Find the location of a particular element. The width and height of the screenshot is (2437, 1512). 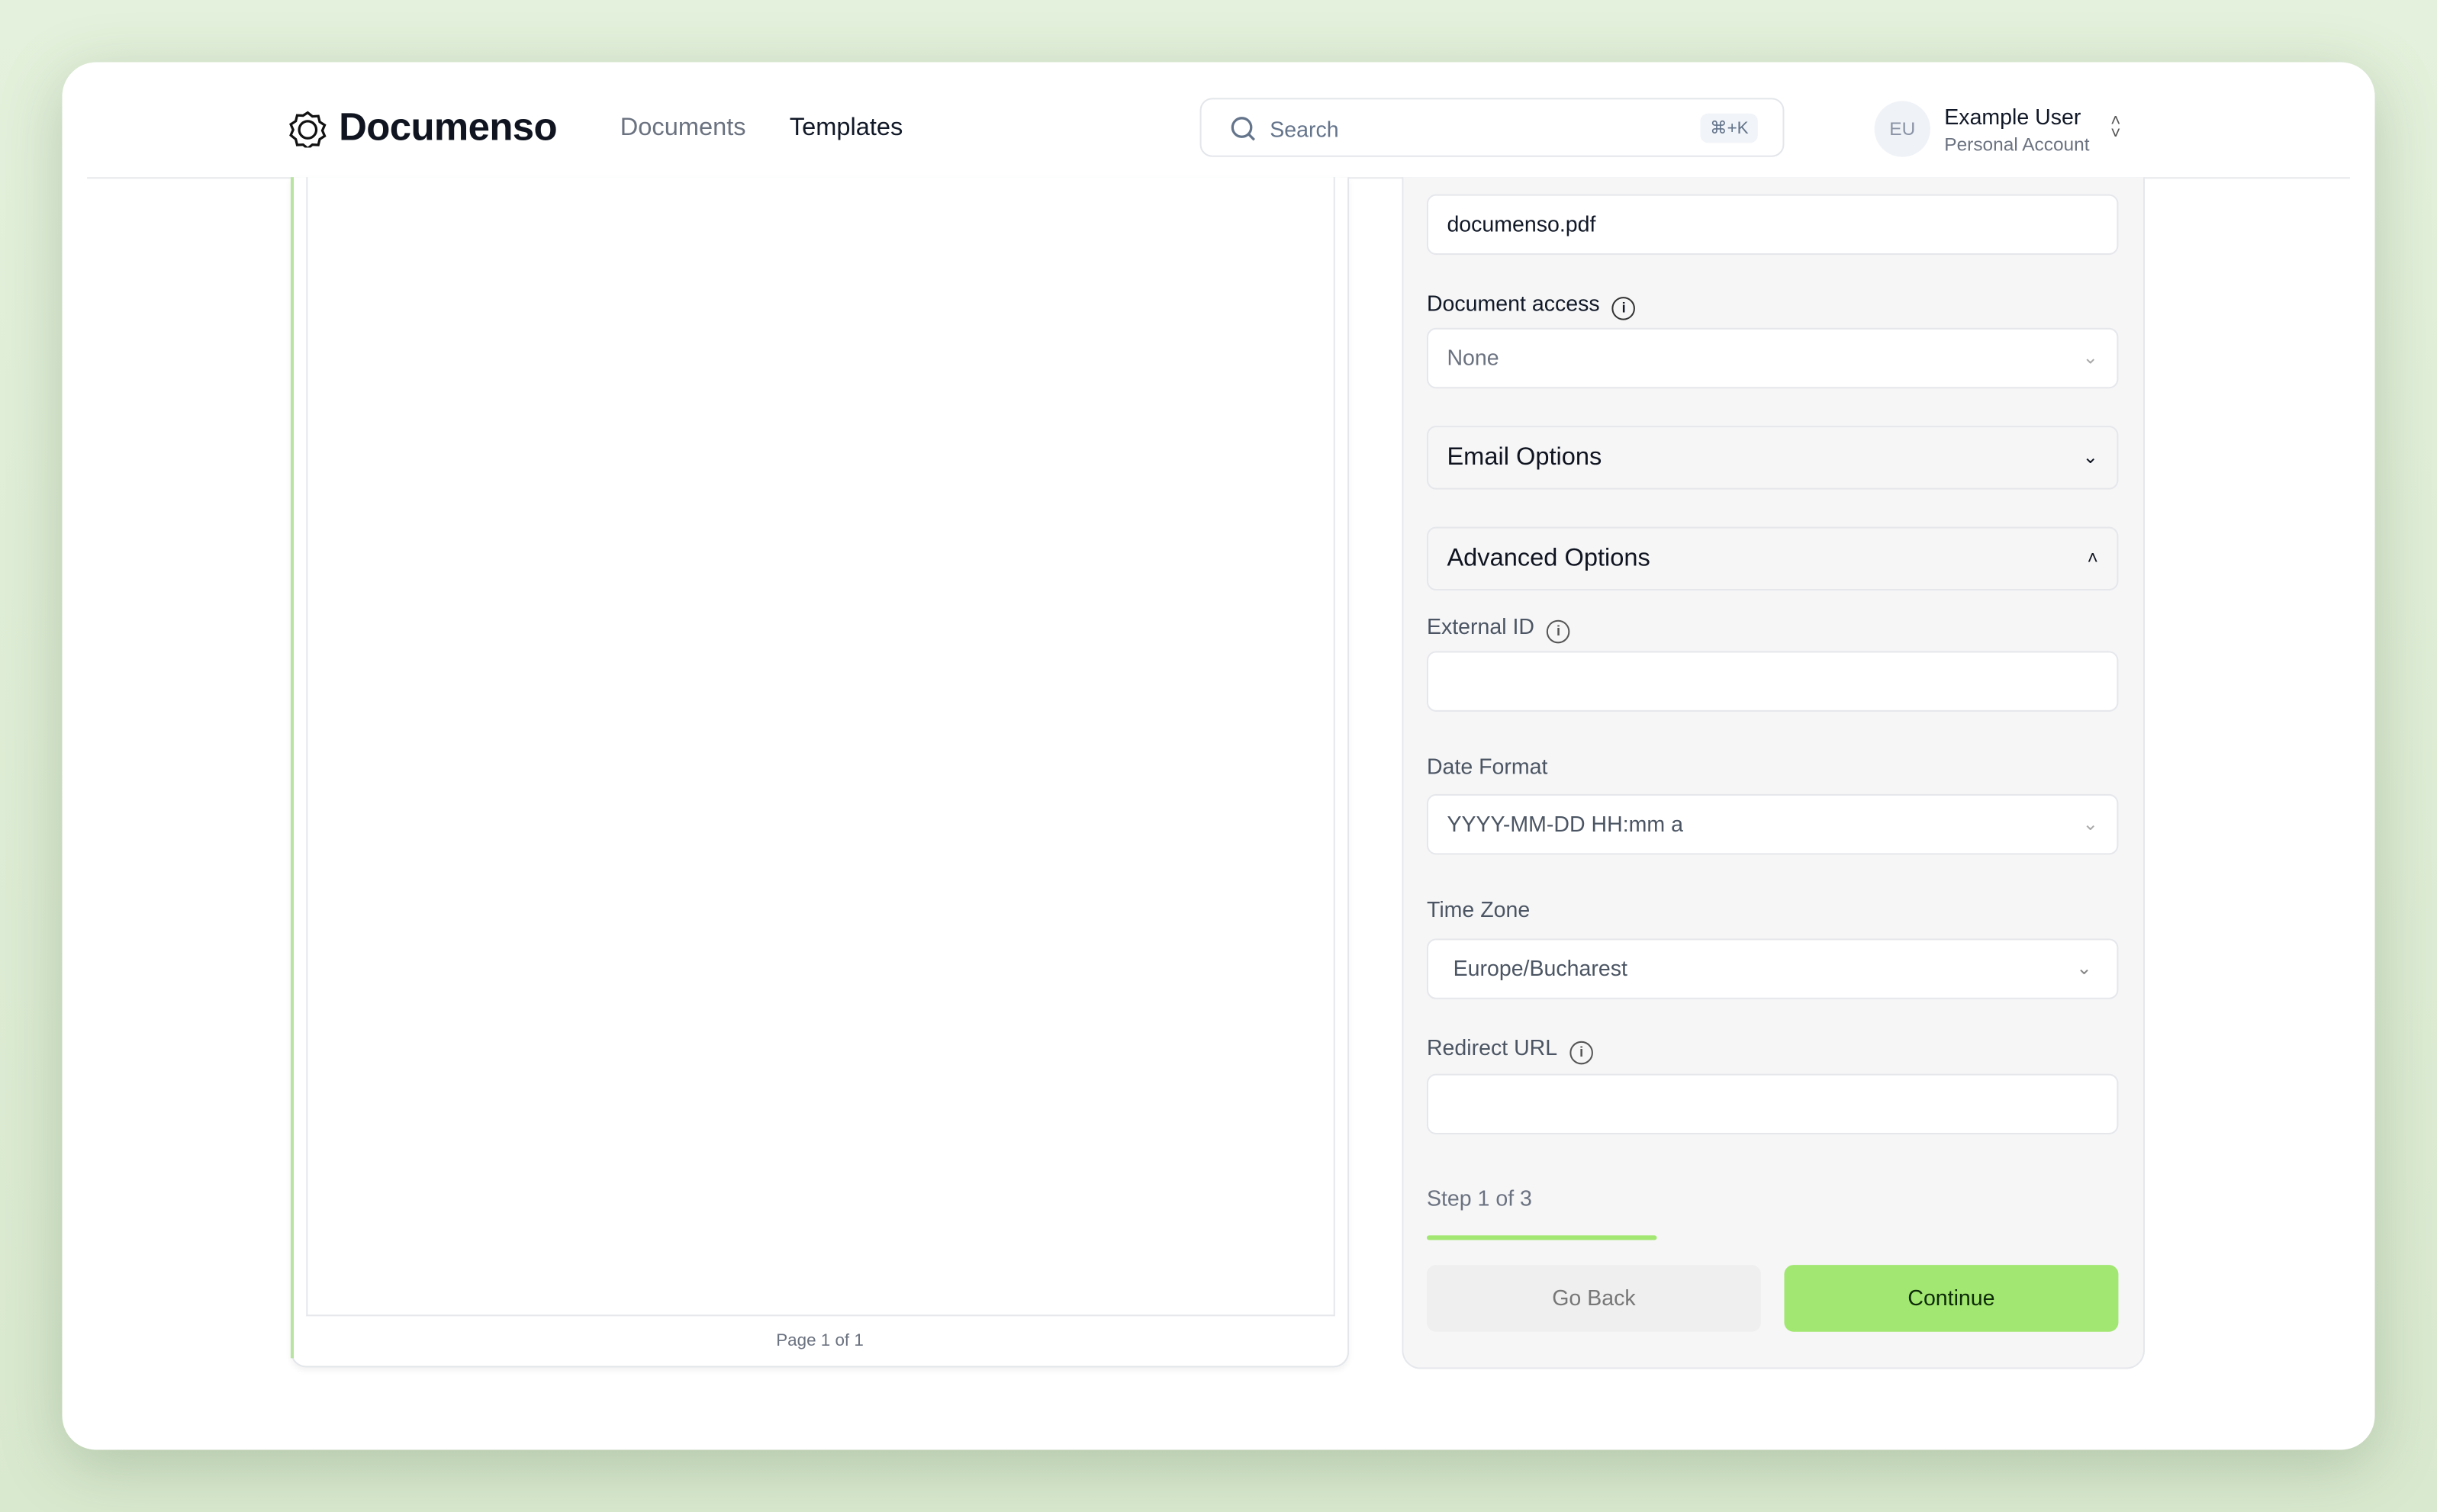

continue-button: Continue is located at coordinates (1951, 1299).